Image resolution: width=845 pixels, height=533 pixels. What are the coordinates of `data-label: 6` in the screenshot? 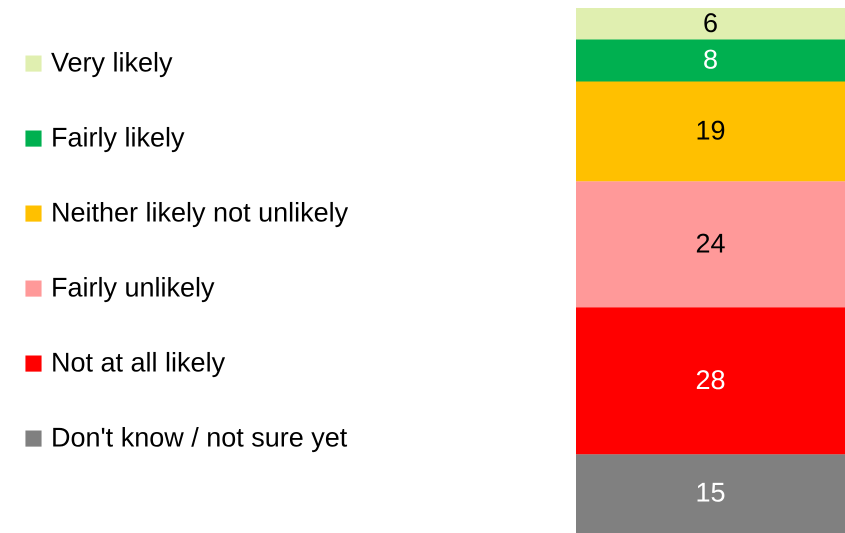 It's located at (710, 23).